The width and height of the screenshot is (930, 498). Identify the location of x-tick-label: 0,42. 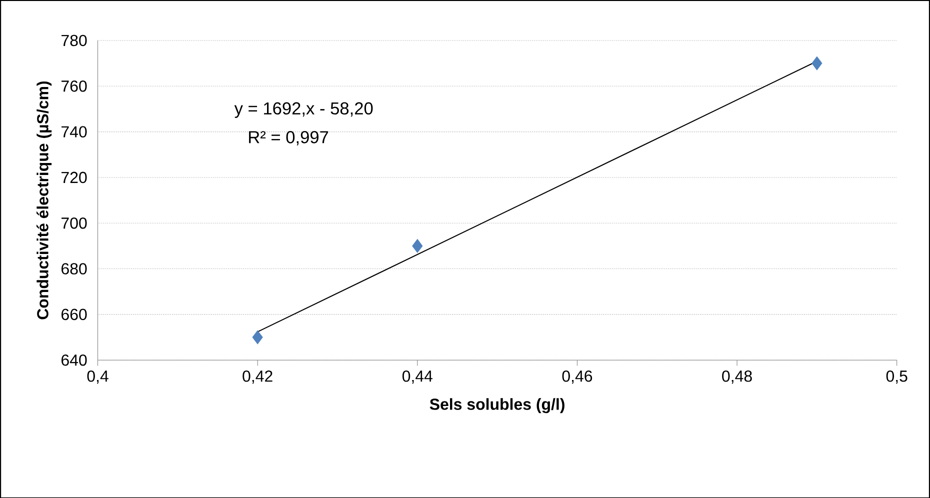
(257, 377).